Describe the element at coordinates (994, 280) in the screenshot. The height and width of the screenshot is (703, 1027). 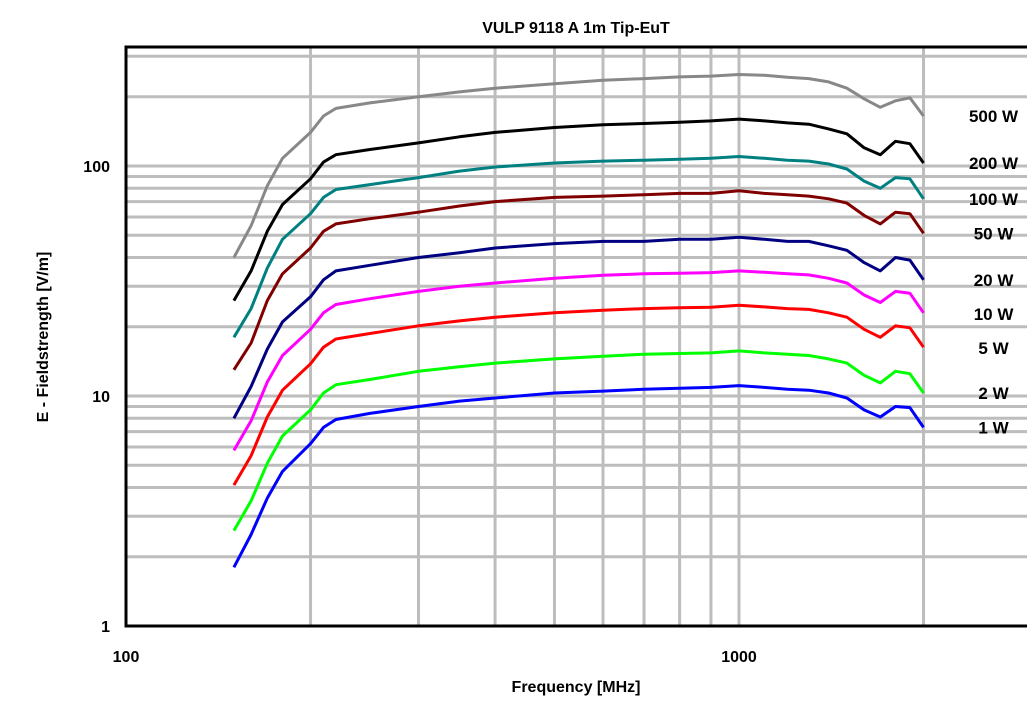
I see `series-label: 20 W` at that location.